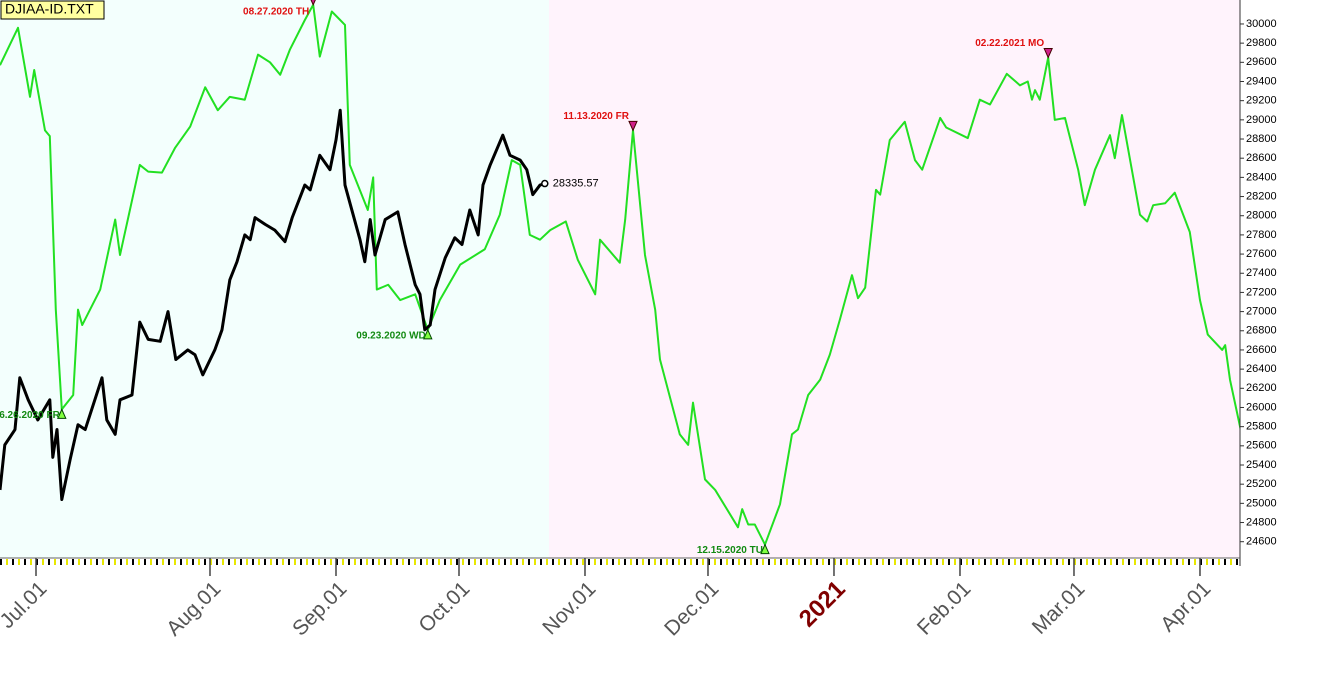 This screenshot has height=689, width=1319. What do you see at coordinates (1261, 43) in the screenshot?
I see `y-tick-label: 29800` at bounding box center [1261, 43].